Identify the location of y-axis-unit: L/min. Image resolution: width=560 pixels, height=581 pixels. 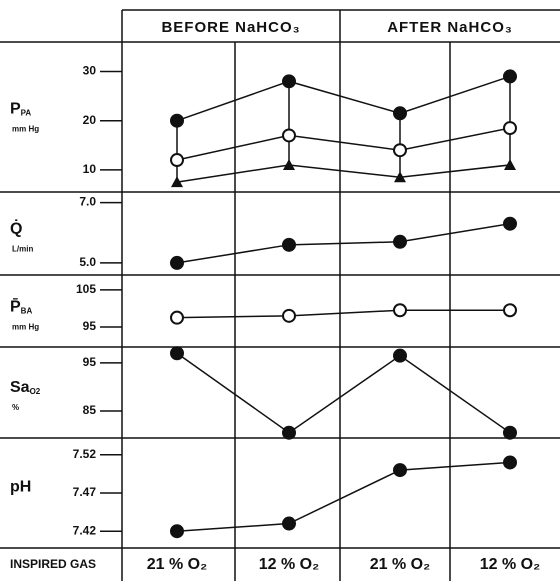
(22, 248).